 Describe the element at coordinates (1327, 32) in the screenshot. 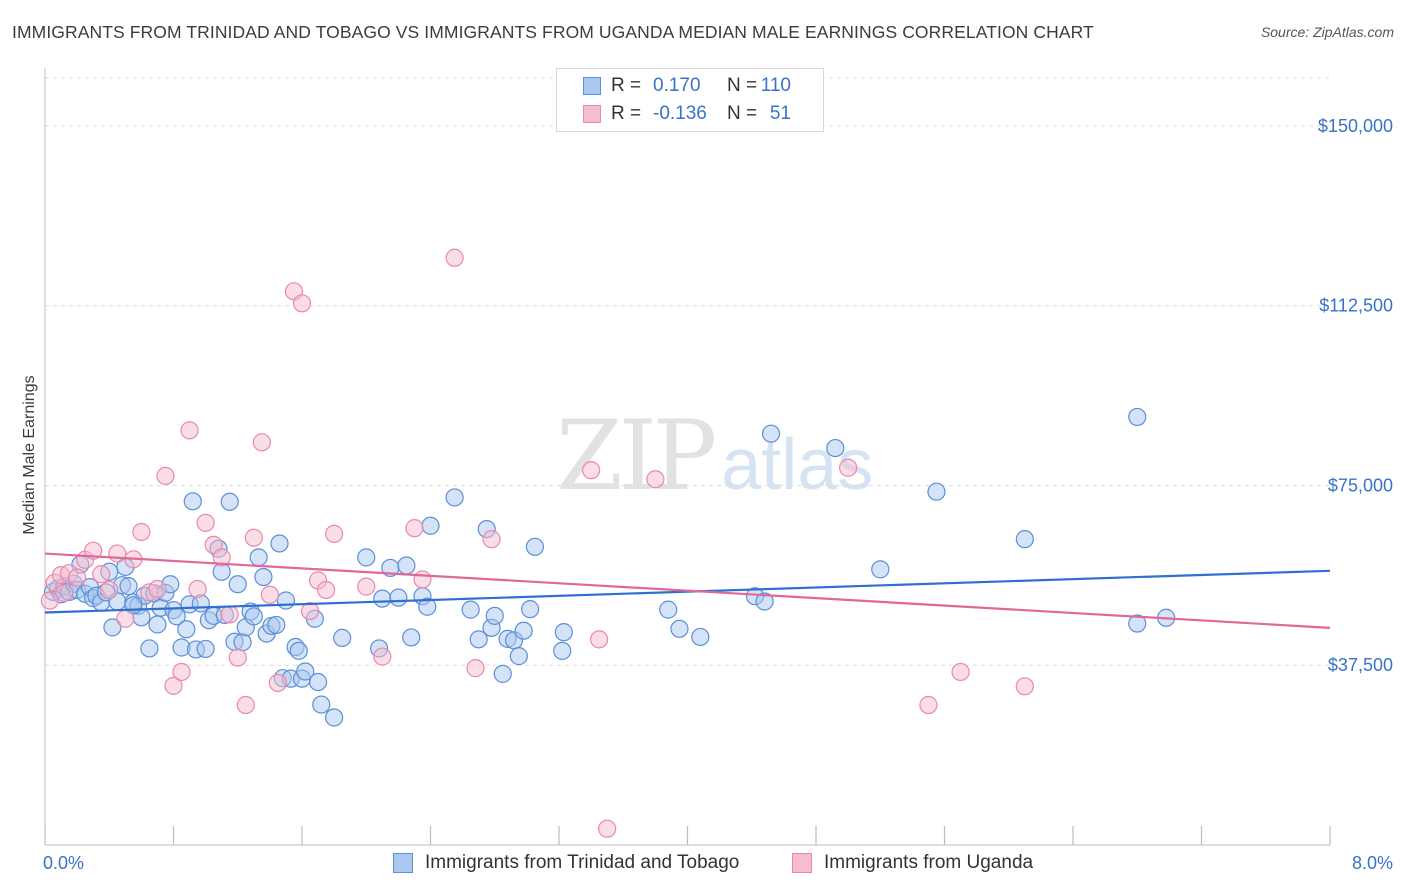

I see `source-label: Source: ZipAtlas.com` at that location.